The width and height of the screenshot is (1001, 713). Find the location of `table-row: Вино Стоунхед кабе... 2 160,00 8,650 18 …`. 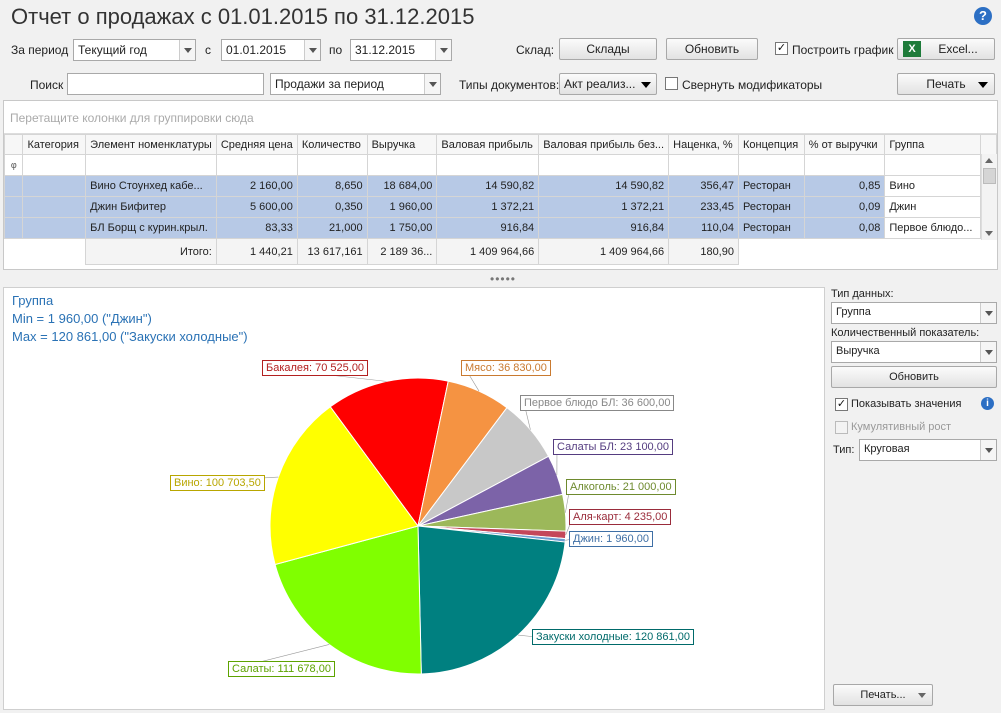

table-row: Вино Стоунхед кабе... 2 160,00 8,650 18 … is located at coordinates (500, 186).